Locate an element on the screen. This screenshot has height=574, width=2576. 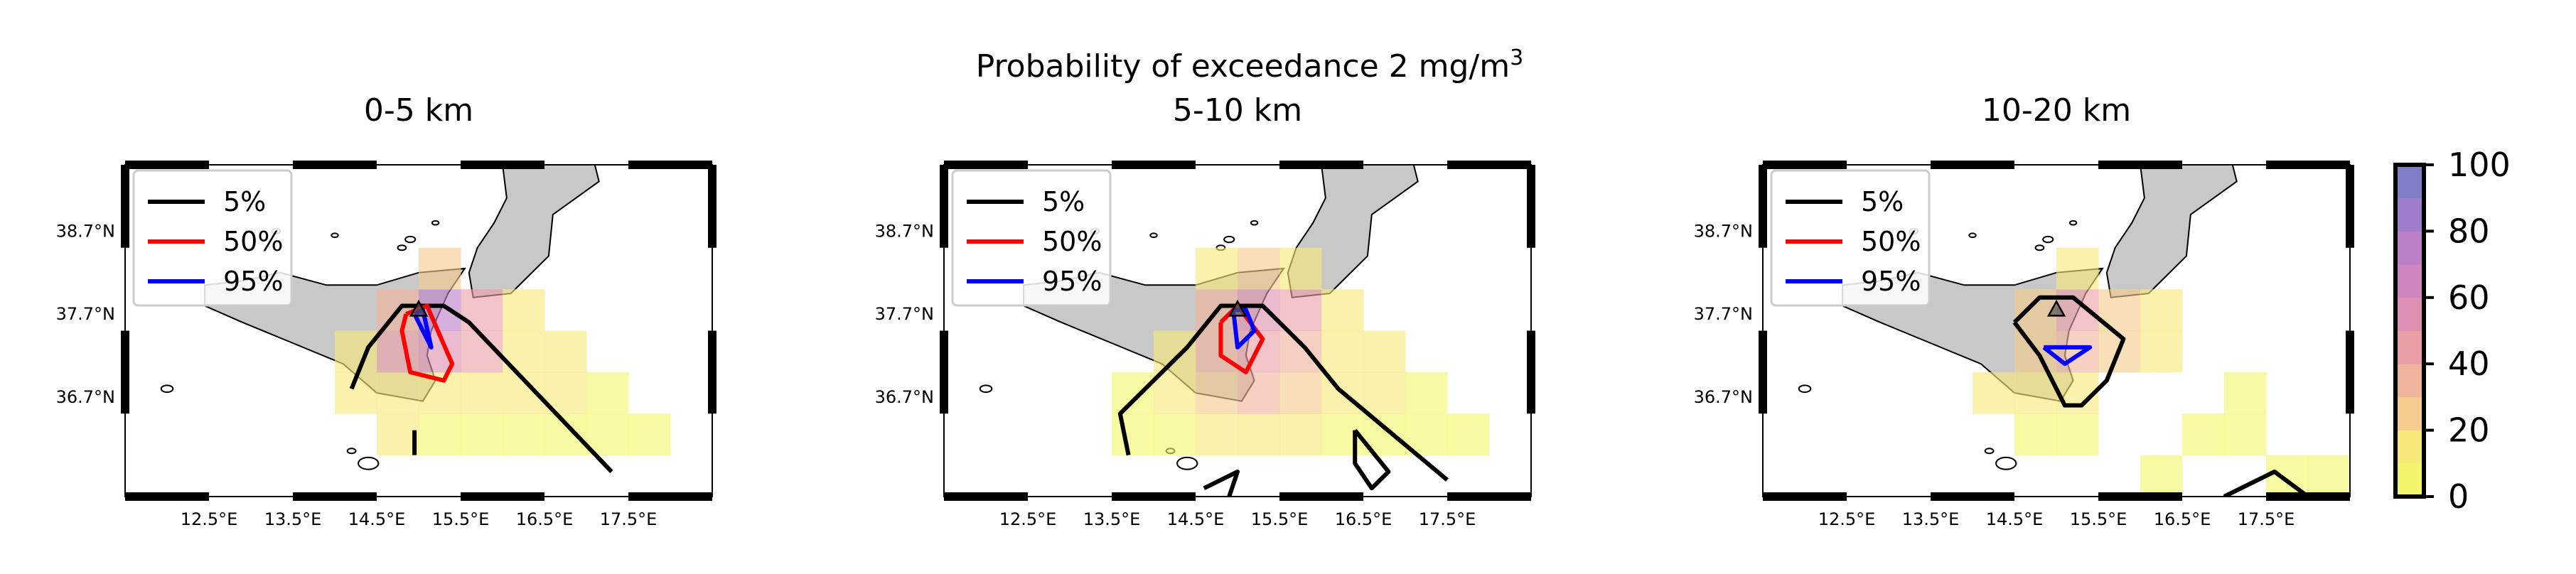
x-tick-label: 17.5°E is located at coordinates (2266, 519).